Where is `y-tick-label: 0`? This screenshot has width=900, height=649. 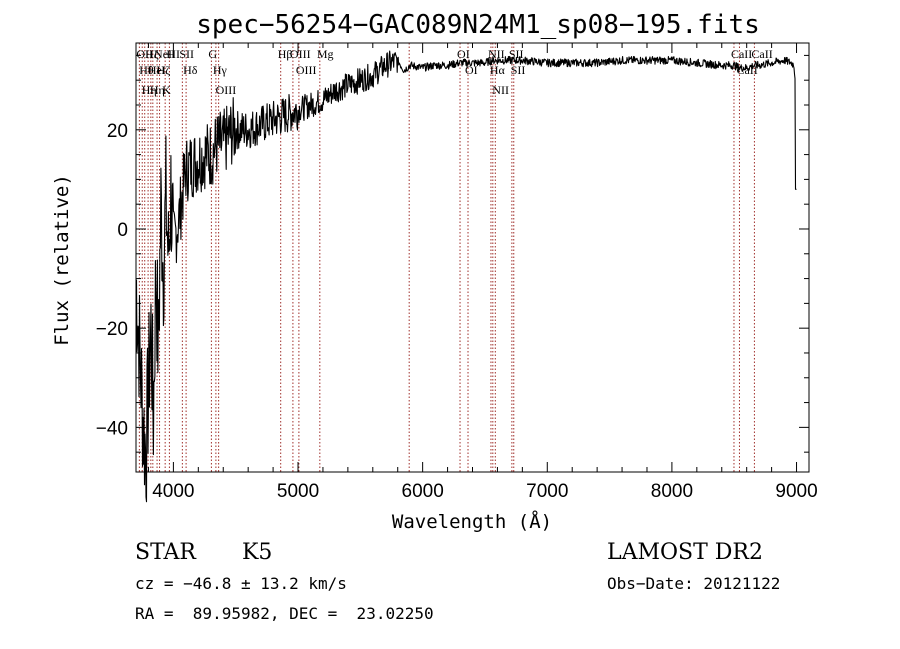 y-tick-label: 0 is located at coordinates (122, 230).